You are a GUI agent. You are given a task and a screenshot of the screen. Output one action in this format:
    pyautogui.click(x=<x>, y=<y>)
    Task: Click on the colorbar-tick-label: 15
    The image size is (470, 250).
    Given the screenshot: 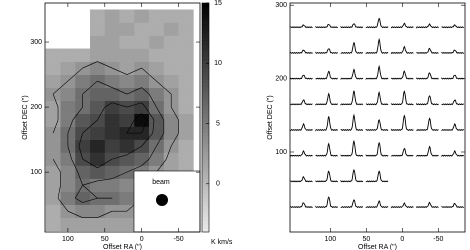 What is the action you would take?
    pyautogui.click(x=218, y=3)
    